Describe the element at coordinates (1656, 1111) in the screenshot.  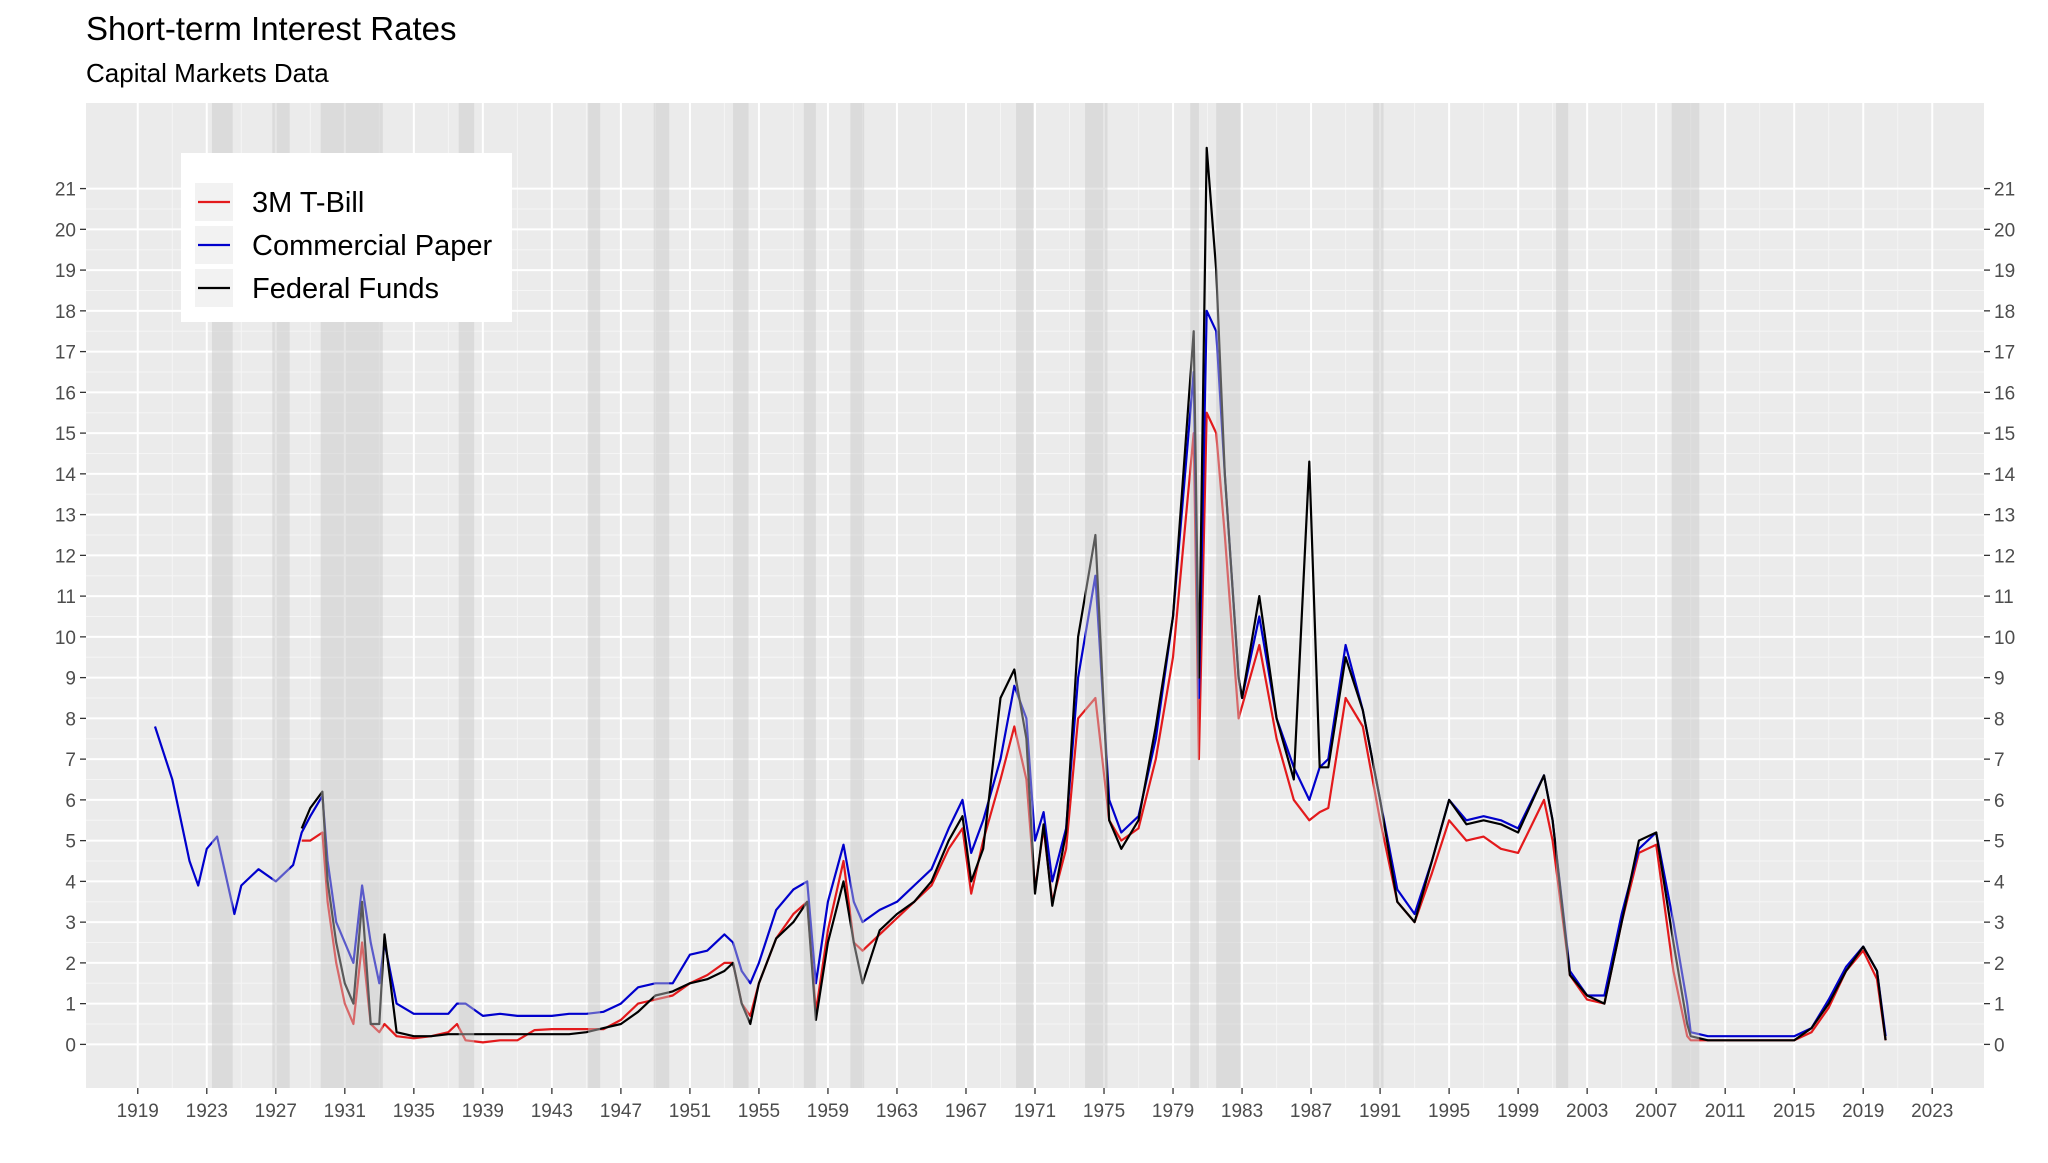
I see `x-tick-label: 2007` at that location.